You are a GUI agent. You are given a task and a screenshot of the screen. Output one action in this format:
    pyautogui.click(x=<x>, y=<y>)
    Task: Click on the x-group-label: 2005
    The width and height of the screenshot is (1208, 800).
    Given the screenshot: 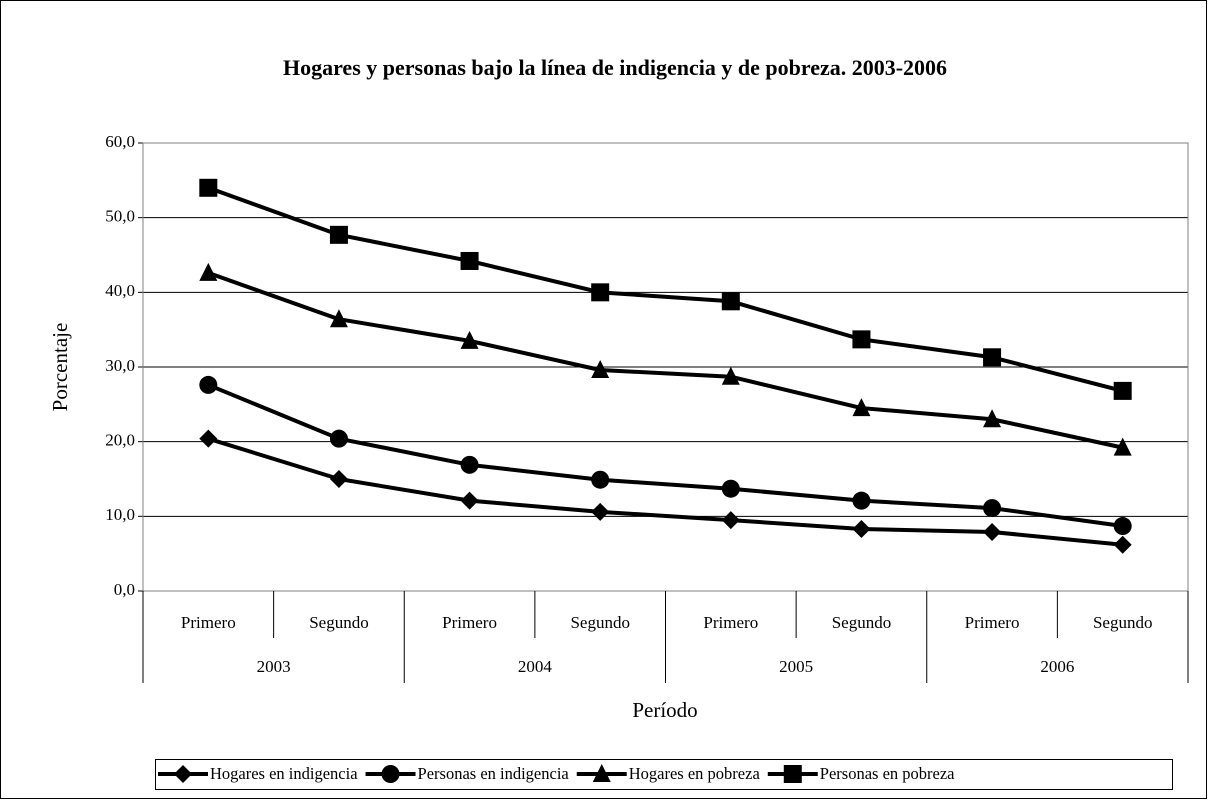 What is the action you would take?
    pyautogui.click(x=796, y=666)
    